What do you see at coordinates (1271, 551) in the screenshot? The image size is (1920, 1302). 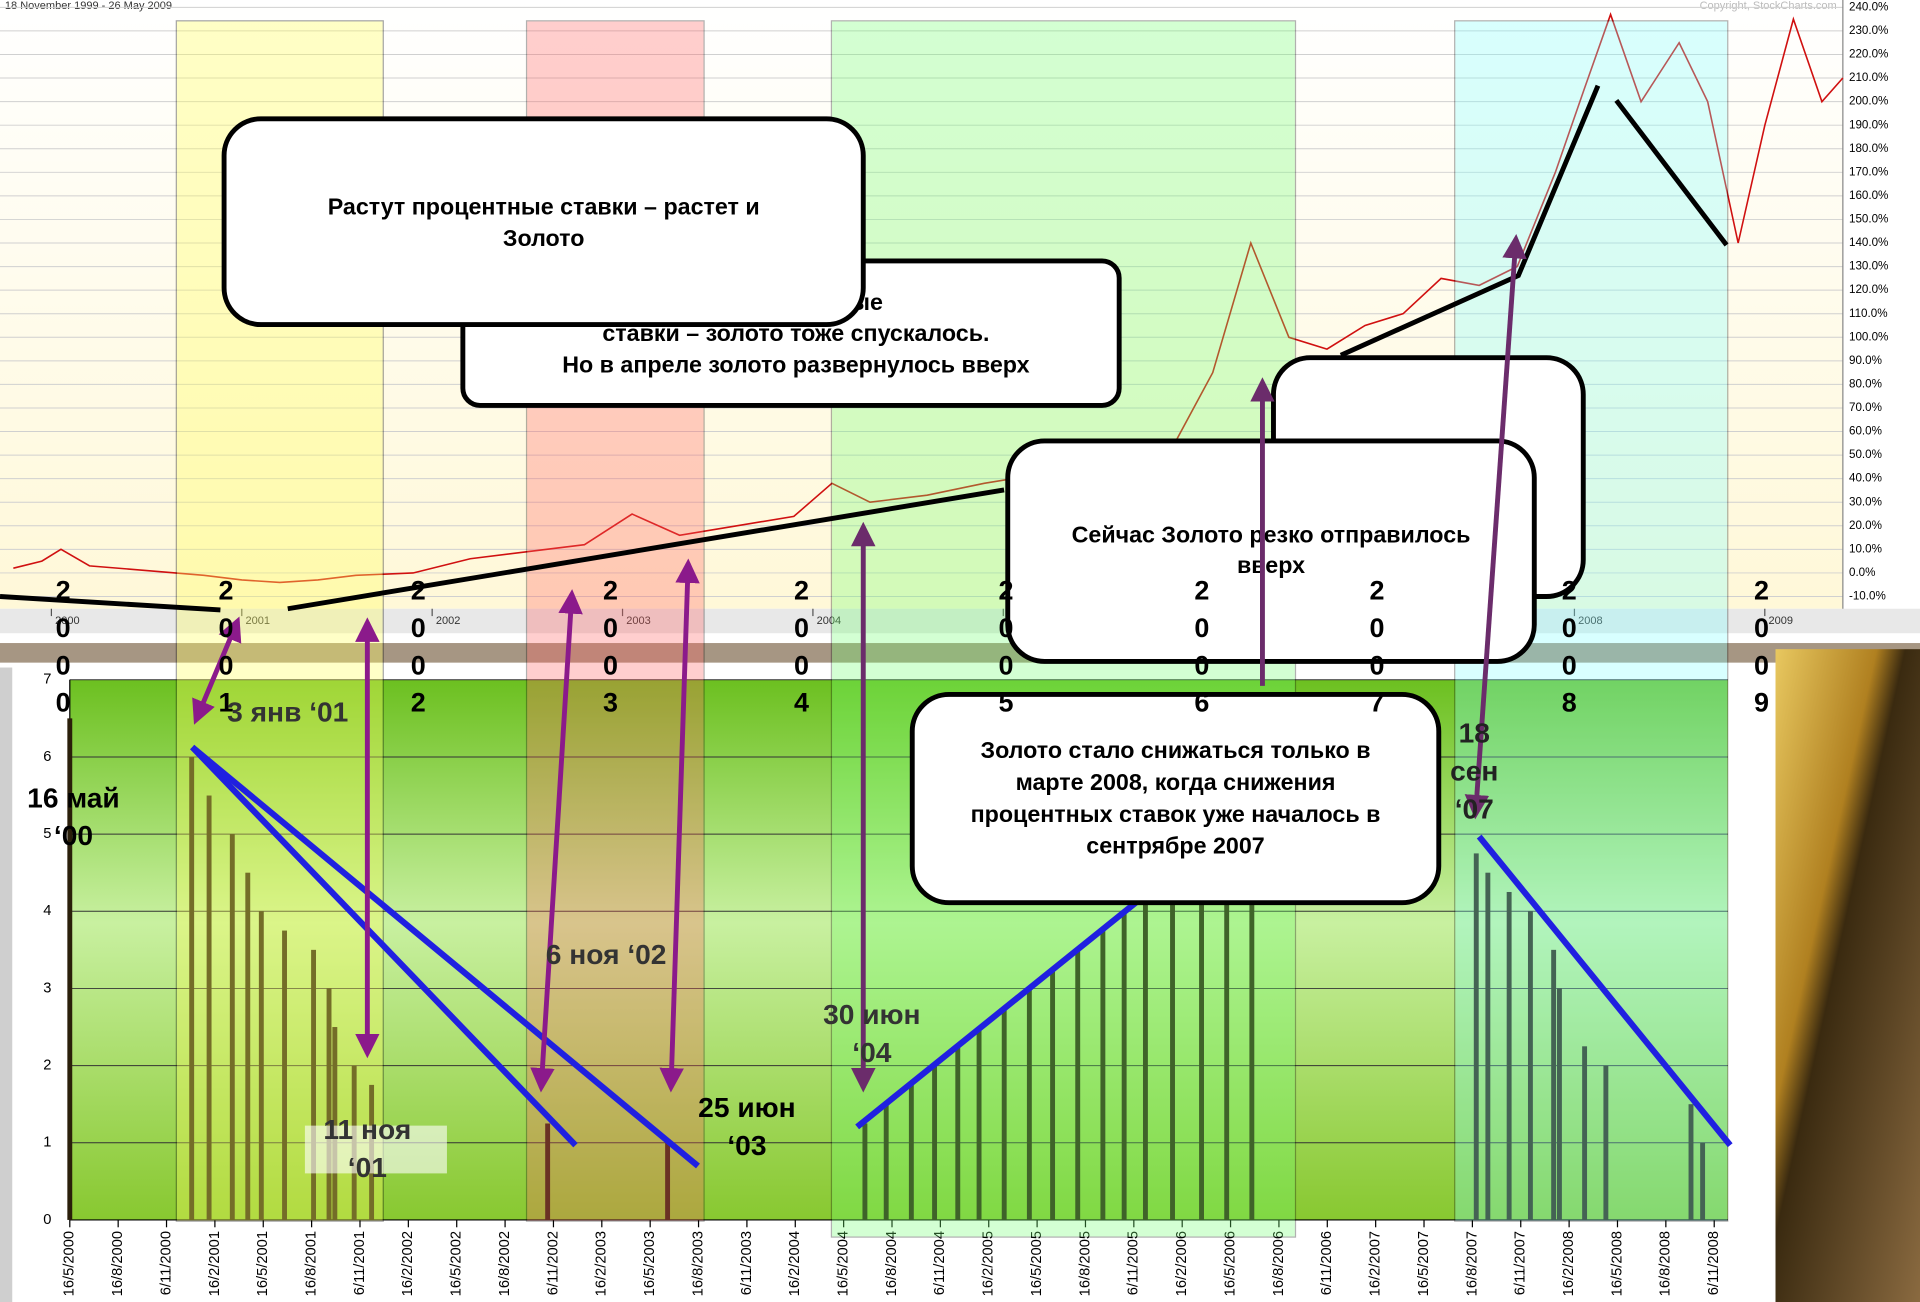 I see `callout-box` at bounding box center [1271, 551].